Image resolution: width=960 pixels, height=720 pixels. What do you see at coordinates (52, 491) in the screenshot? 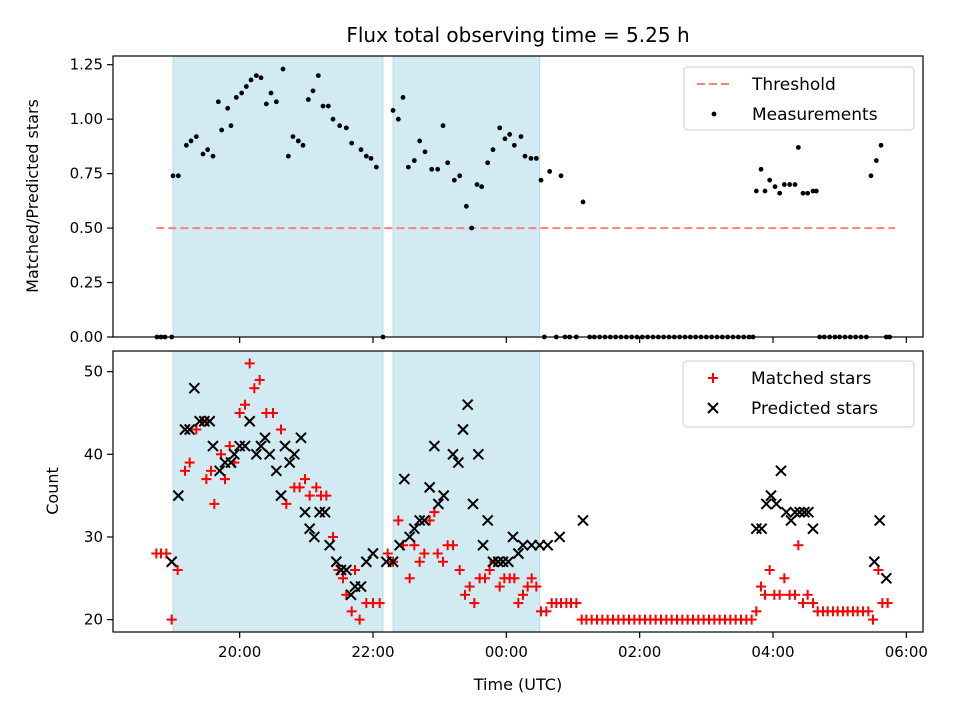
I see `bottom-y-axis-label: Count` at bounding box center [52, 491].